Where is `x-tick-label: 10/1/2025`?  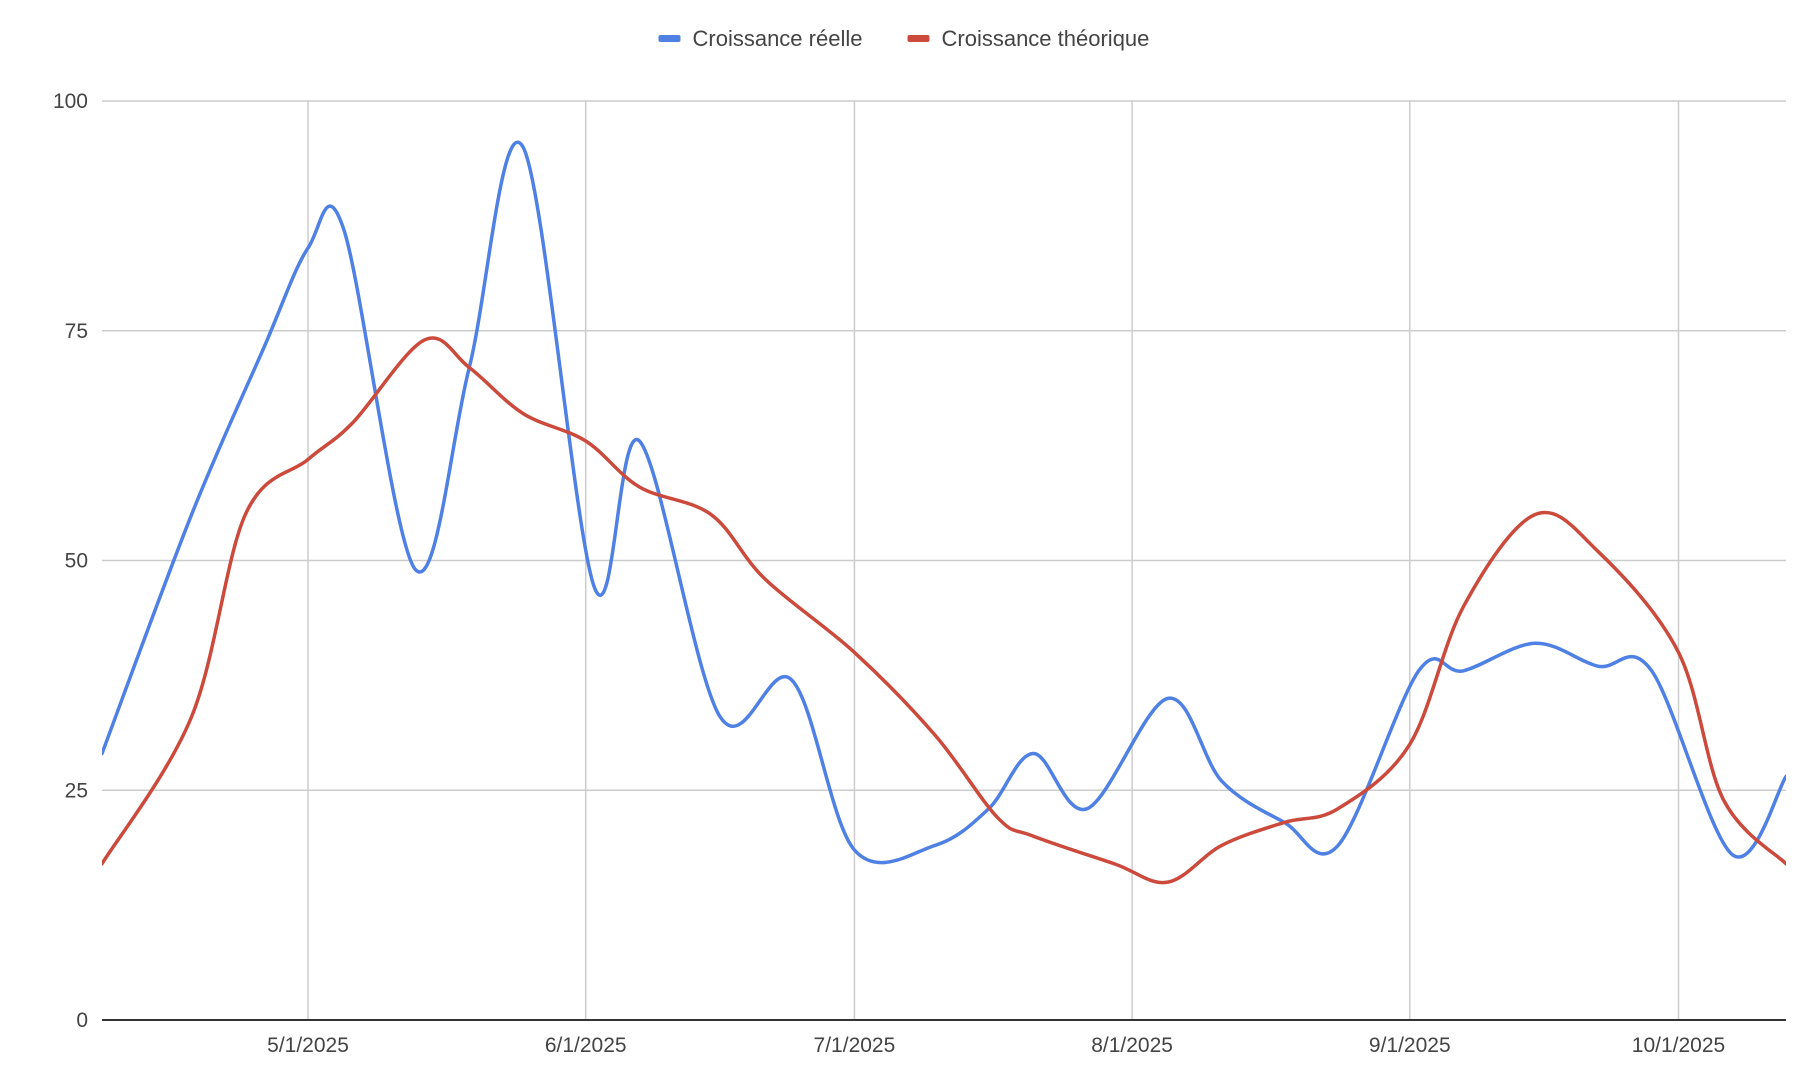
x-tick-label: 10/1/2025 is located at coordinates (1678, 1045).